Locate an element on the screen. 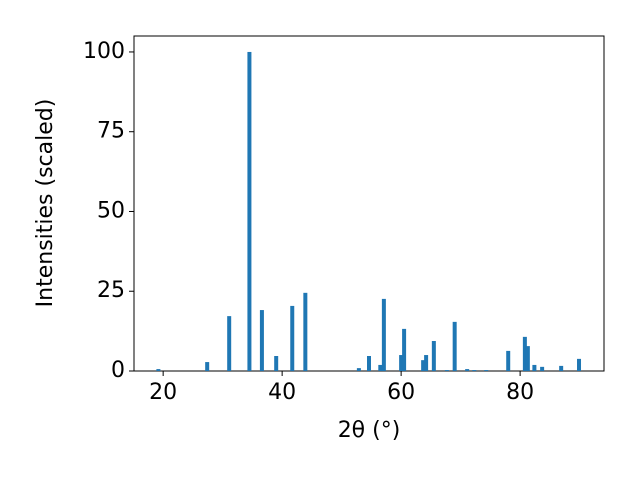 The image size is (640, 480). y-tick-label: 100 is located at coordinates (104, 51).